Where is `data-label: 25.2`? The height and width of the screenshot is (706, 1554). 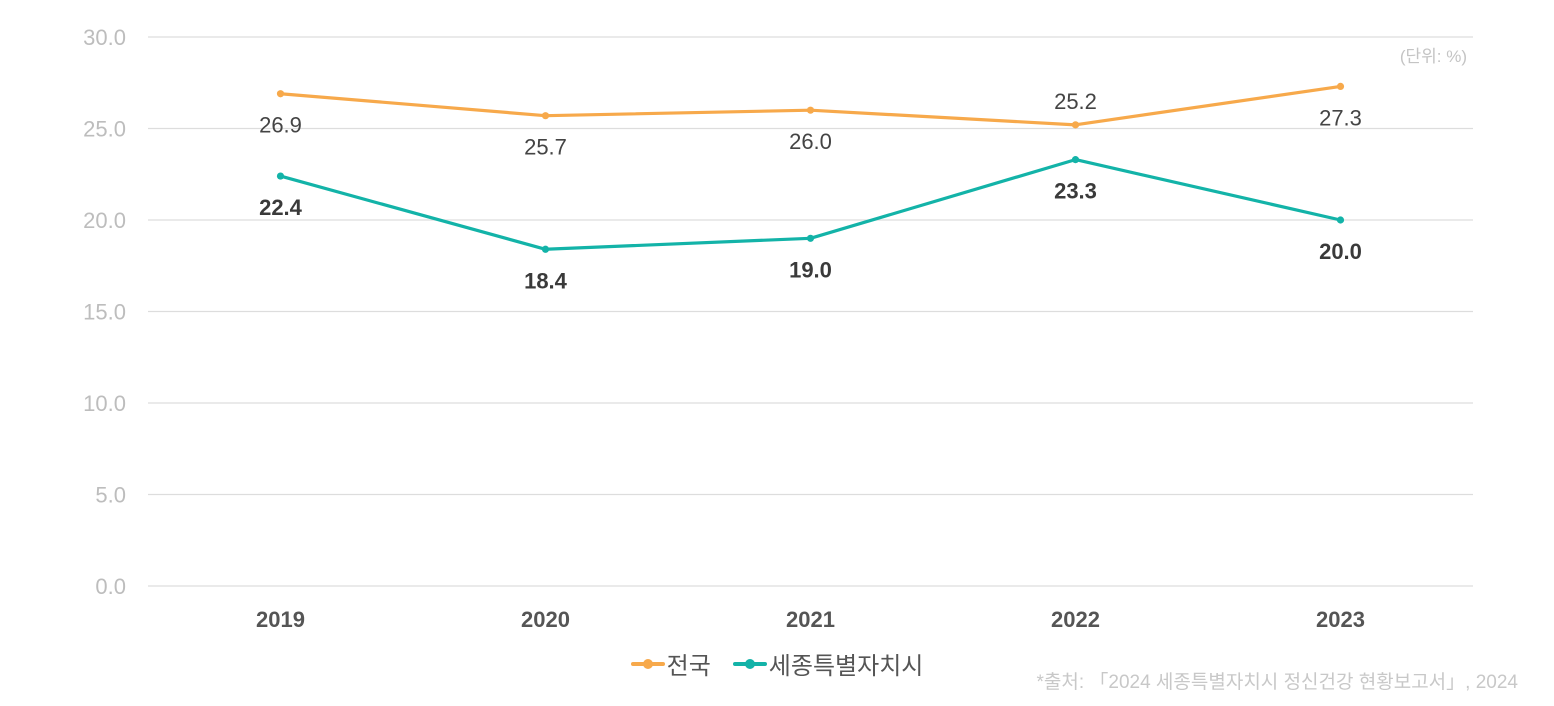 data-label: 25.2 is located at coordinates (1075, 101).